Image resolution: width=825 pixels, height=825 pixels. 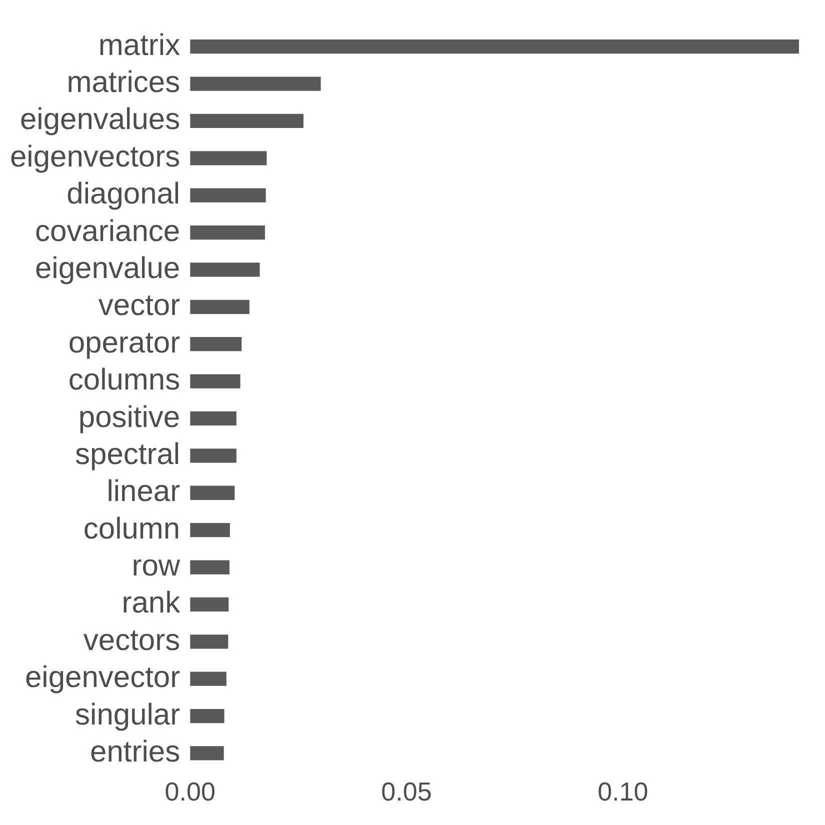 What do you see at coordinates (107, 231) in the screenshot?
I see `y-tick-label: covariance` at bounding box center [107, 231].